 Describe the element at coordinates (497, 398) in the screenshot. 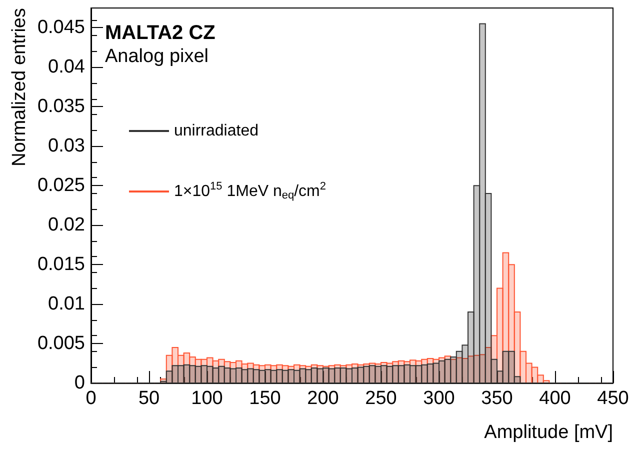

I see `x-tick-label: 350` at that location.